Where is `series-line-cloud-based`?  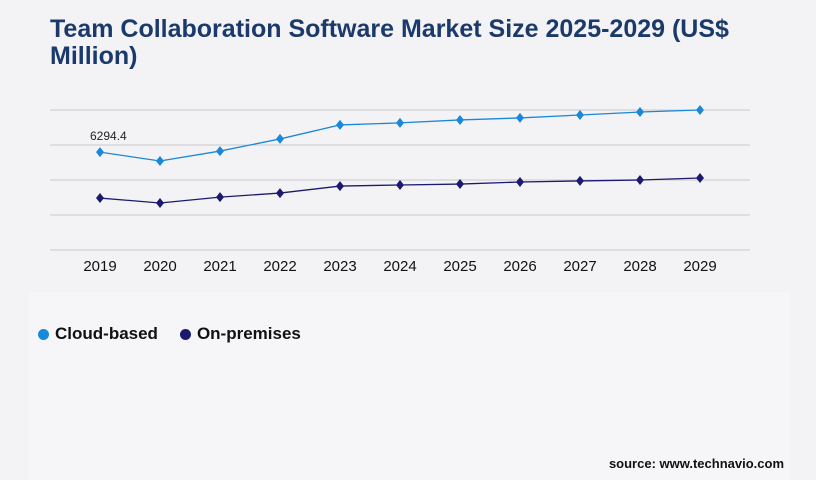 series-line-cloud-based is located at coordinates (400, 135).